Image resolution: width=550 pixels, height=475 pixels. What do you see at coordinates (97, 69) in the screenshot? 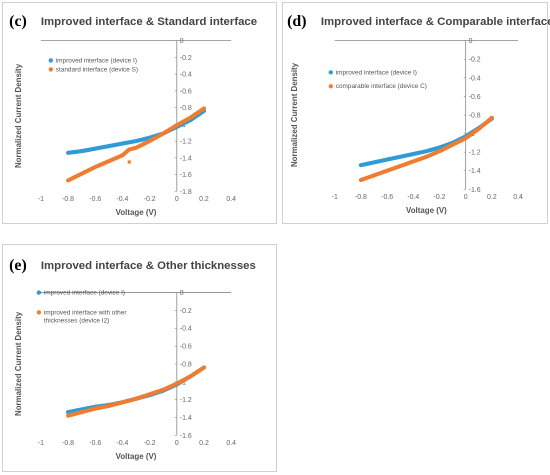
I see `legend-entry: standard interface (device S)` at bounding box center [97, 69].